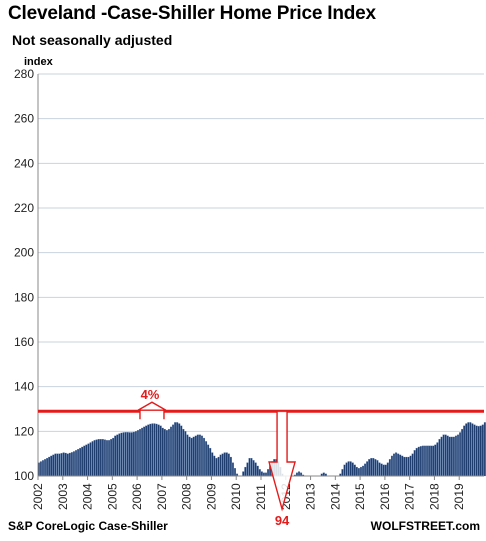  I want to click on x-tick-label: 2018, so click(434, 496).